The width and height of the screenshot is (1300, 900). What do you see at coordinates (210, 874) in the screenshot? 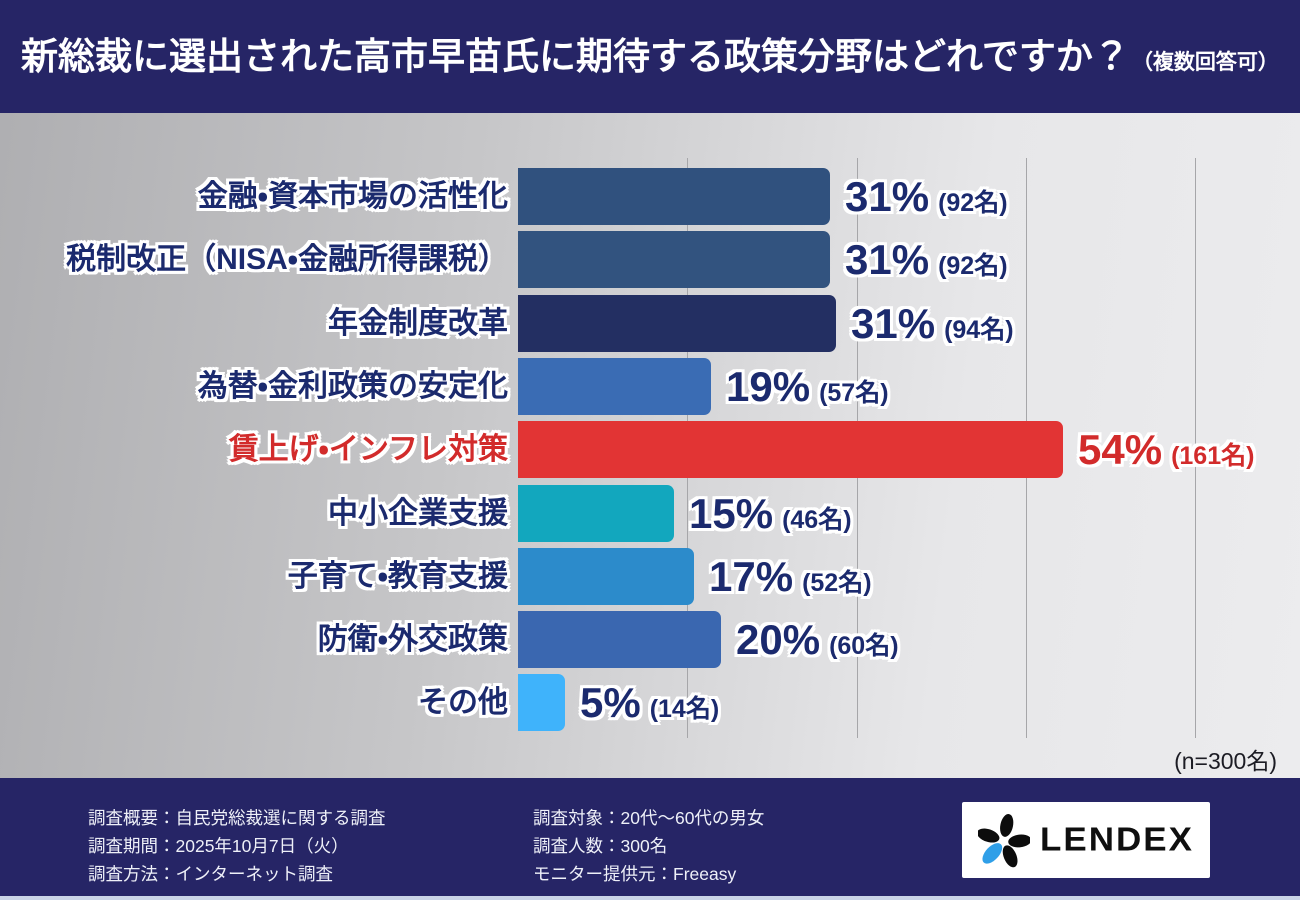
I see `survey-method-line: 調査方法：インターネット調査` at bounding box center [210, 874].